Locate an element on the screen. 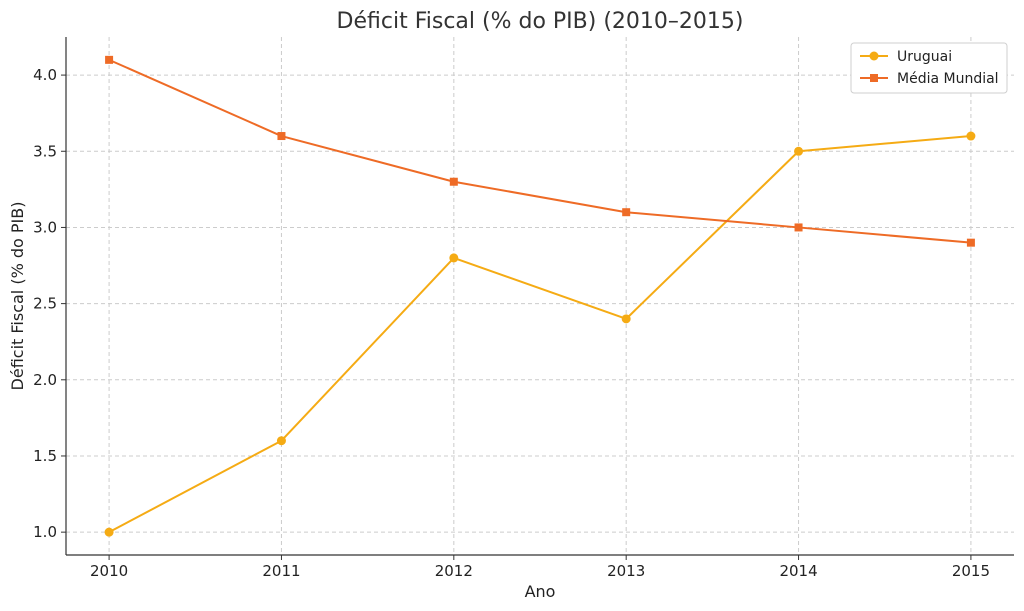 The image size is (1024, 611). y-tick-label: 3.0 is located at coordinates (45, 227).